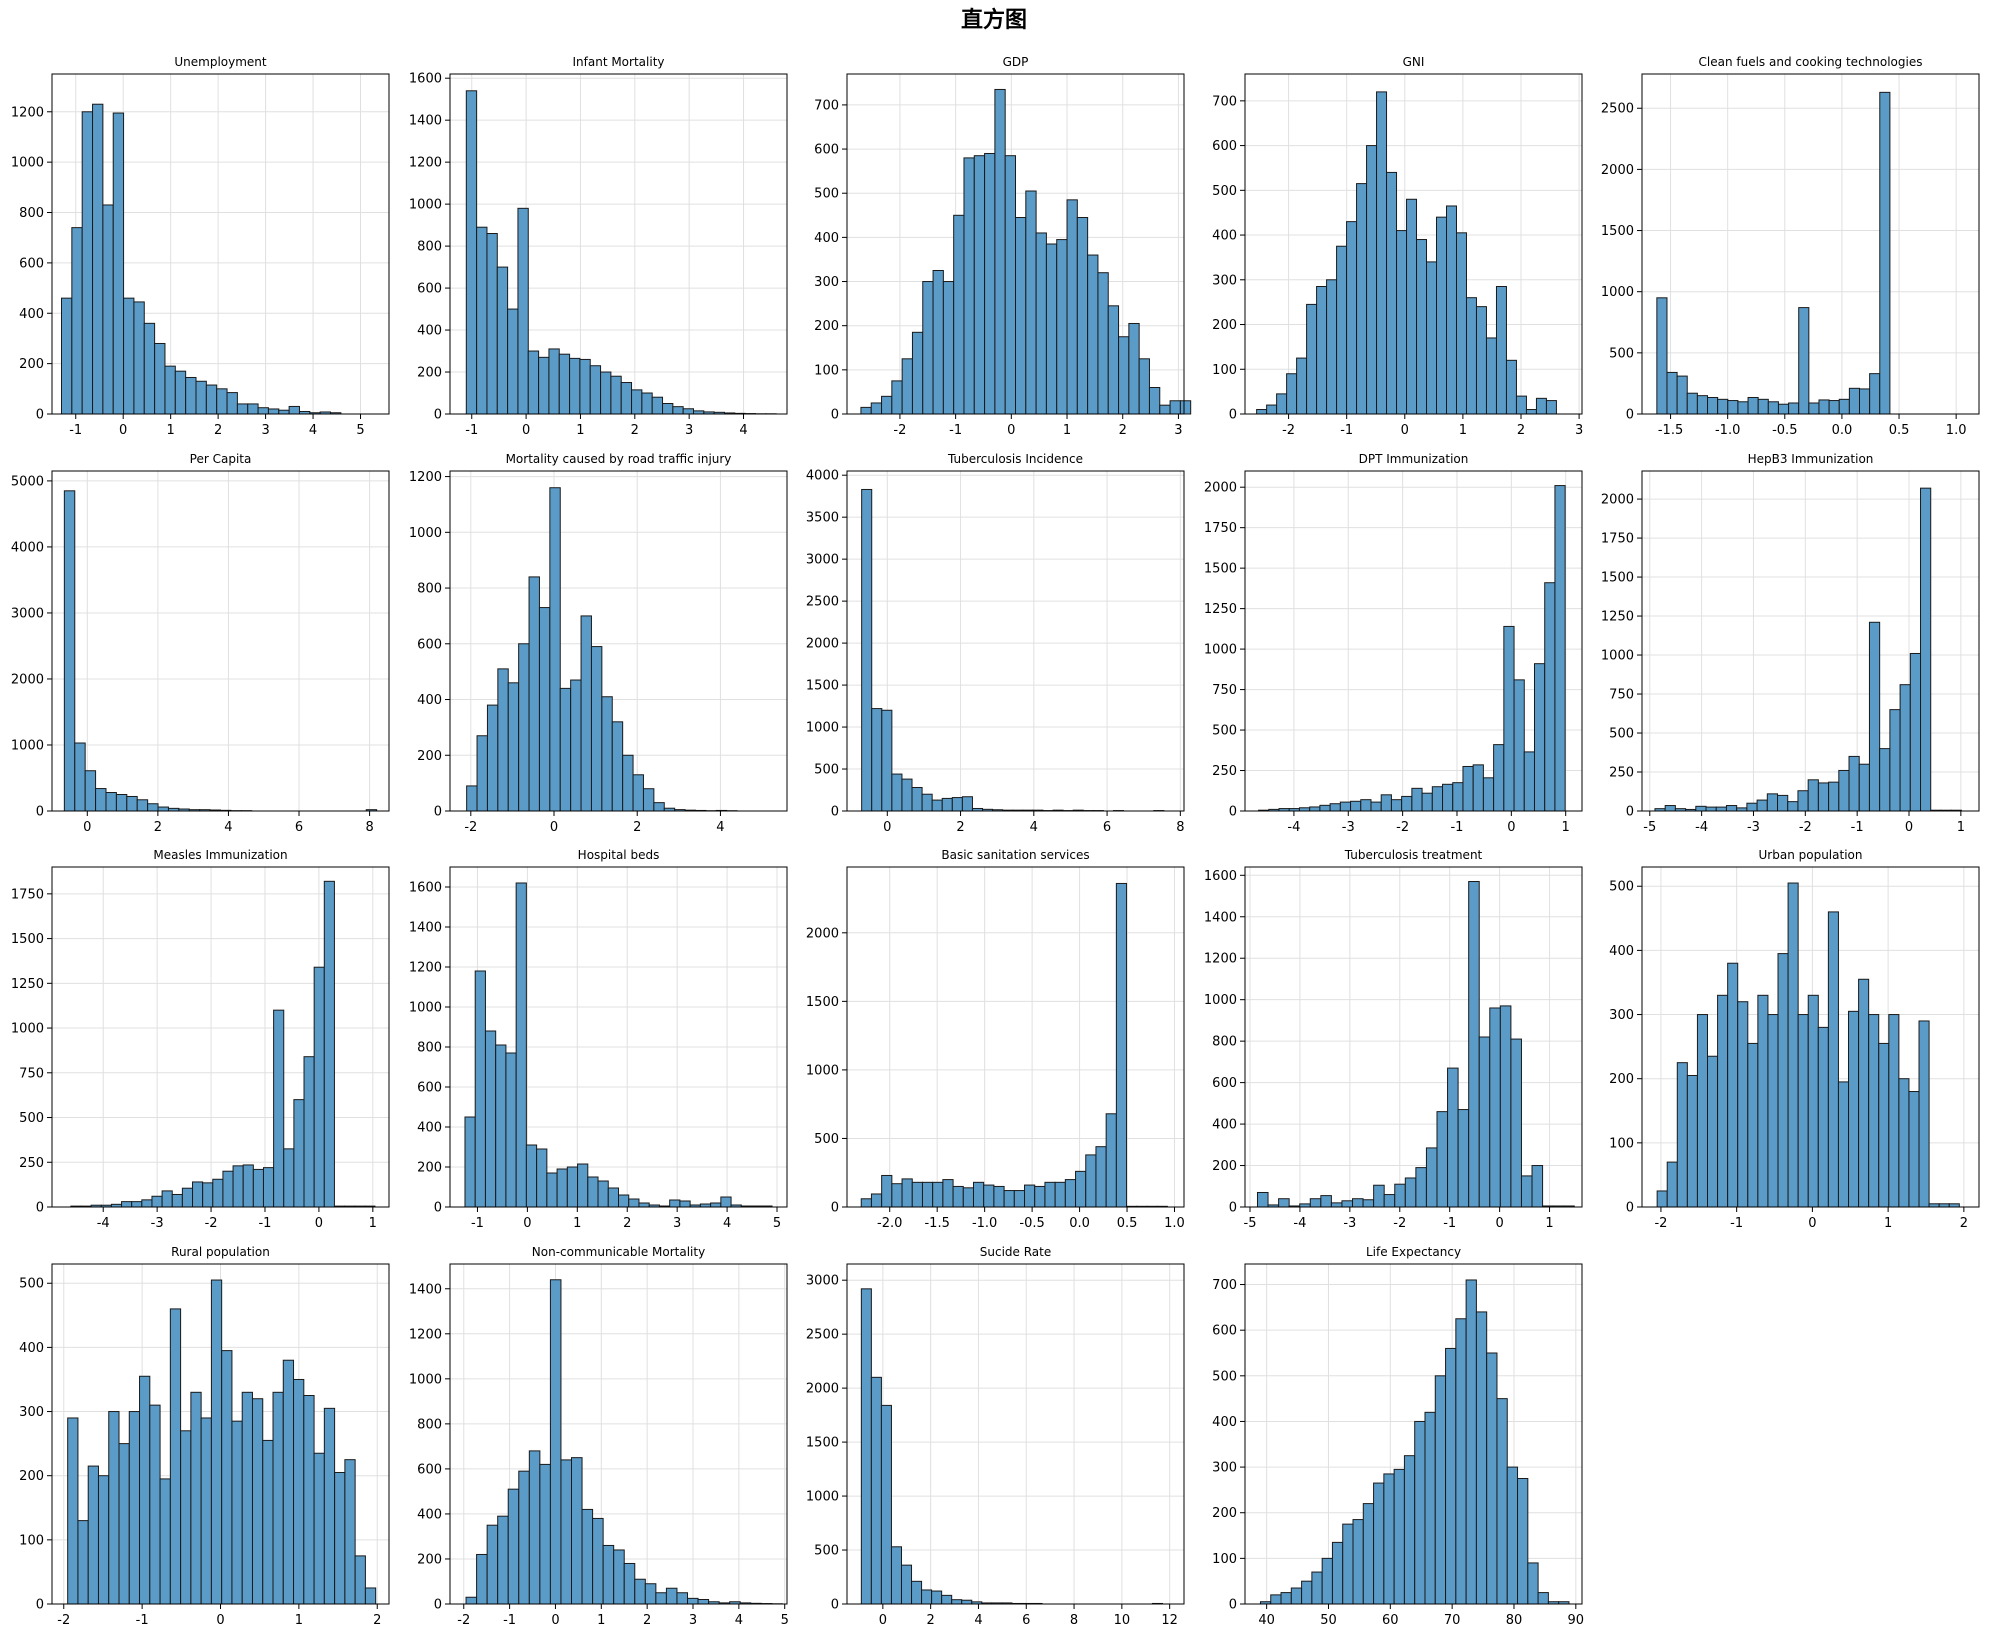  I want to click on x-tick-label: 6, so click(1107, 827).